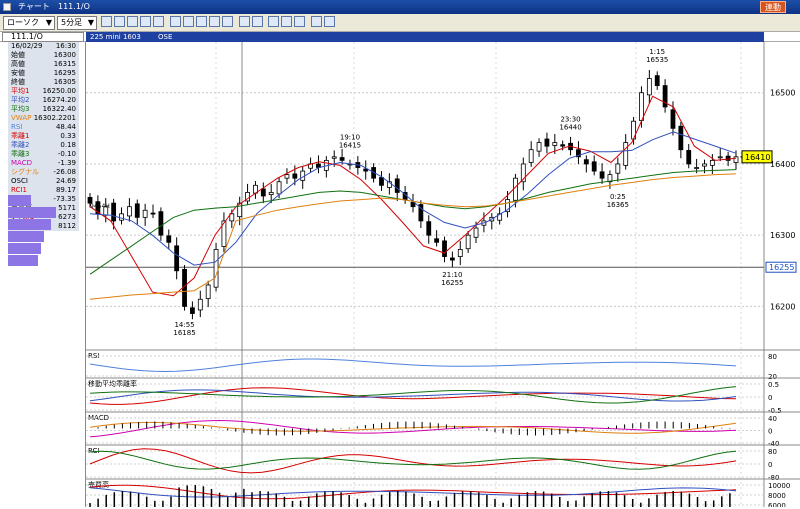 The width and height of the screenshot is (800, 509). I want to click on cursor-icon, so click(244, 21).